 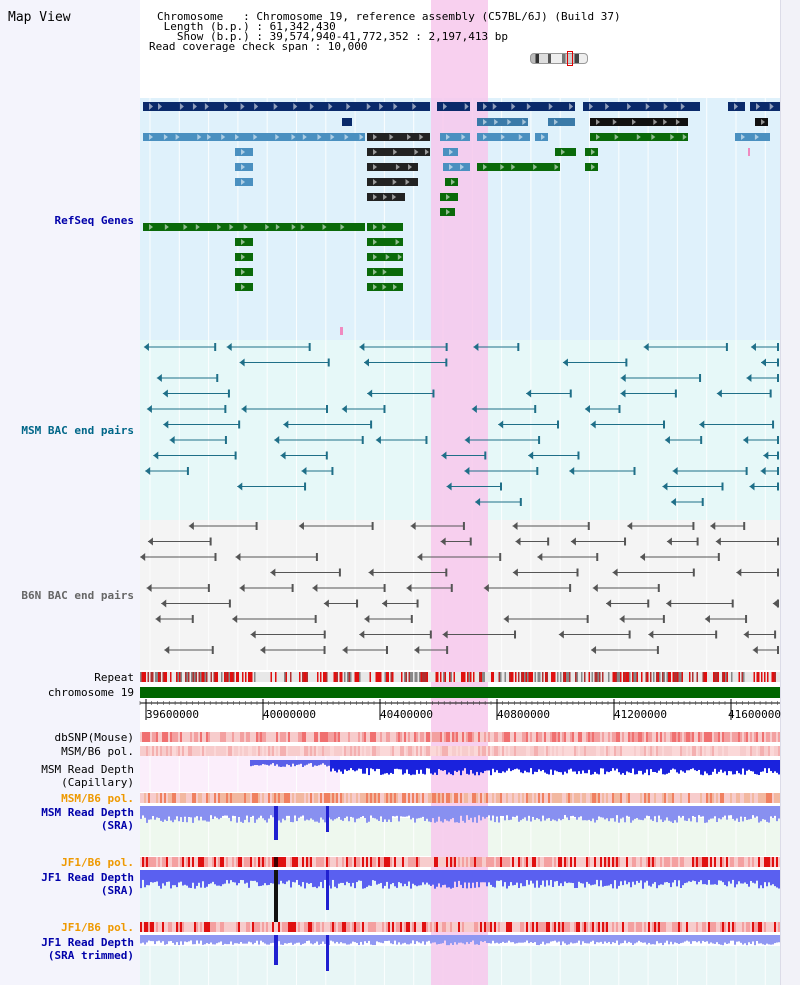 What do you see at coordinates (142, 677) in the screenshot?
I see `repeat-element` at bounding box center [142, 677].